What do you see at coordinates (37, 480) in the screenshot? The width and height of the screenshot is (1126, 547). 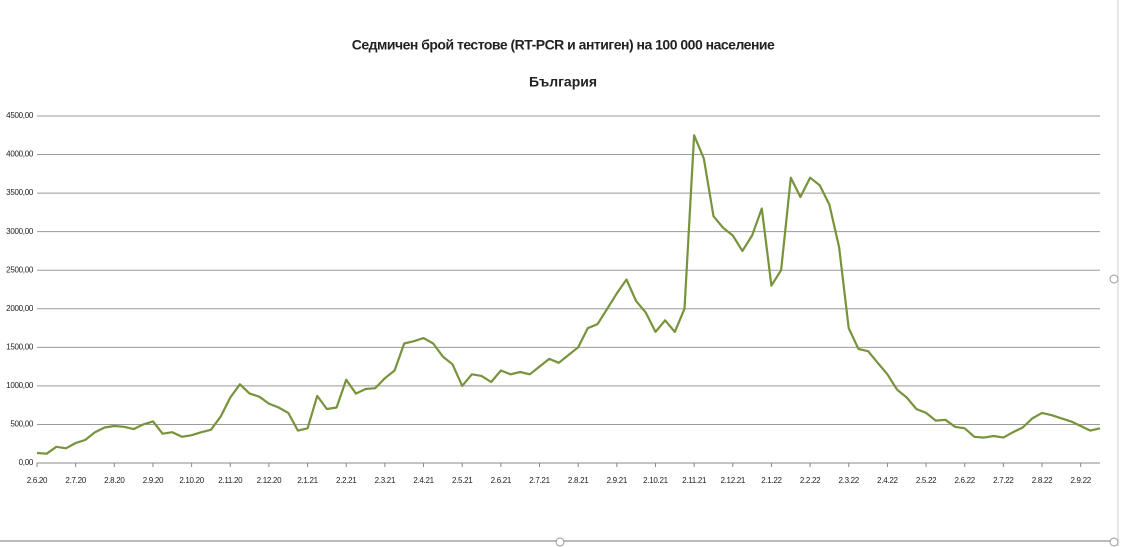 I see `x-tick-label: 2.6.20` at bounding box center [37, 480].